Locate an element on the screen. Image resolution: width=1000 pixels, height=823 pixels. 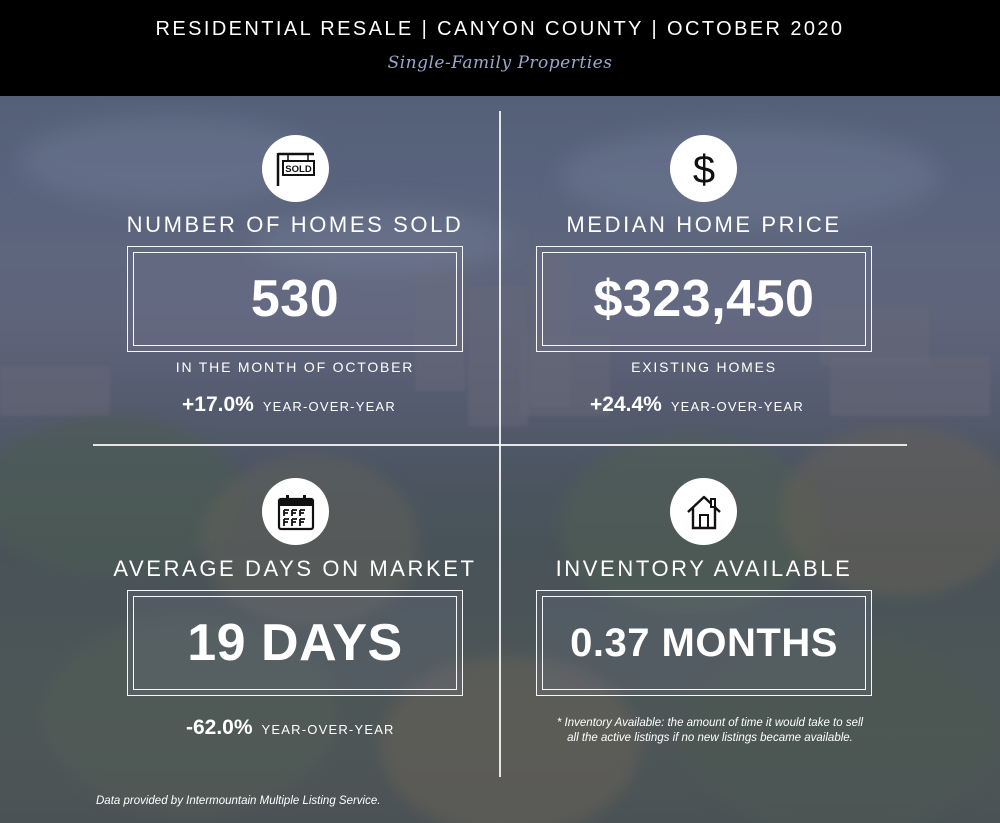
median-price-box: $323,450 is located at coordinates (704, 299).